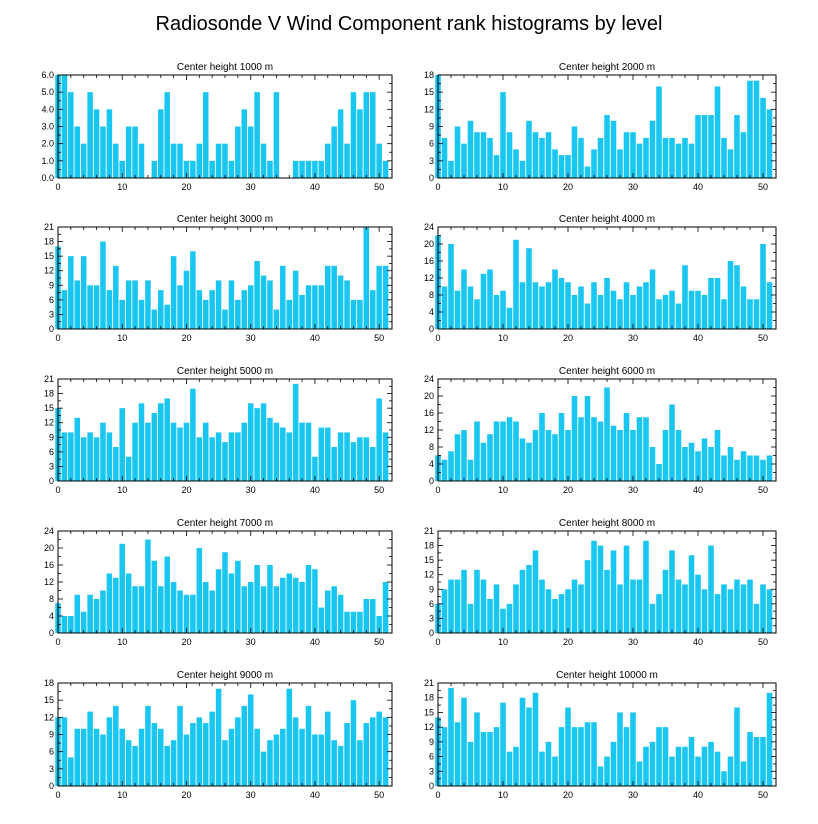  Describe the element at coordinates (51, 452) in the screenshot. I see `y-tick-label: 6` at that location.